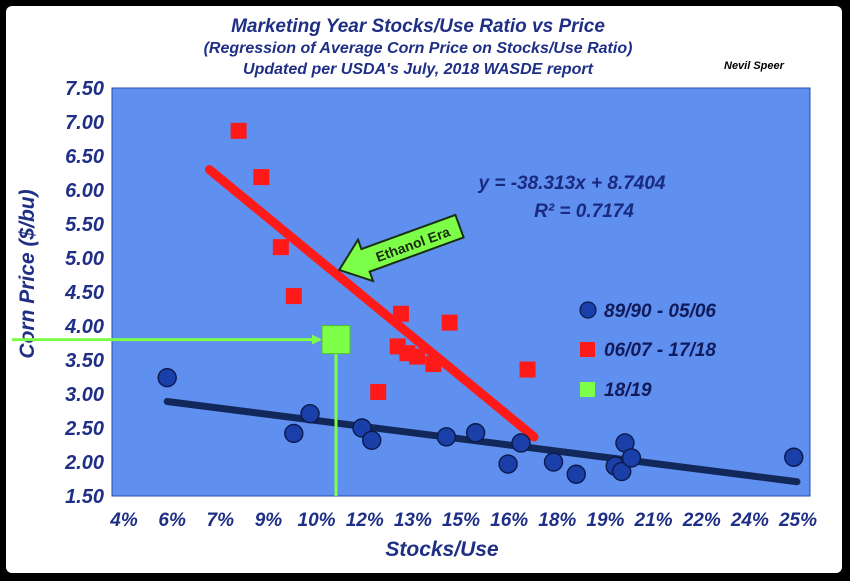 The width and height of the screenshot is (850, 581). I want to click on x-tick-label: 19%, so click(605, 520).